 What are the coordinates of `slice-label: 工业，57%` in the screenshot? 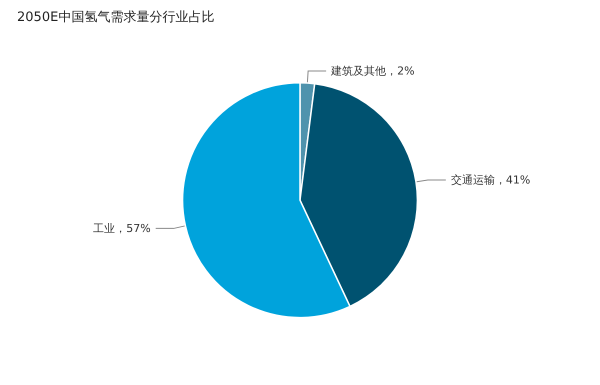 It's located at (122, 228).